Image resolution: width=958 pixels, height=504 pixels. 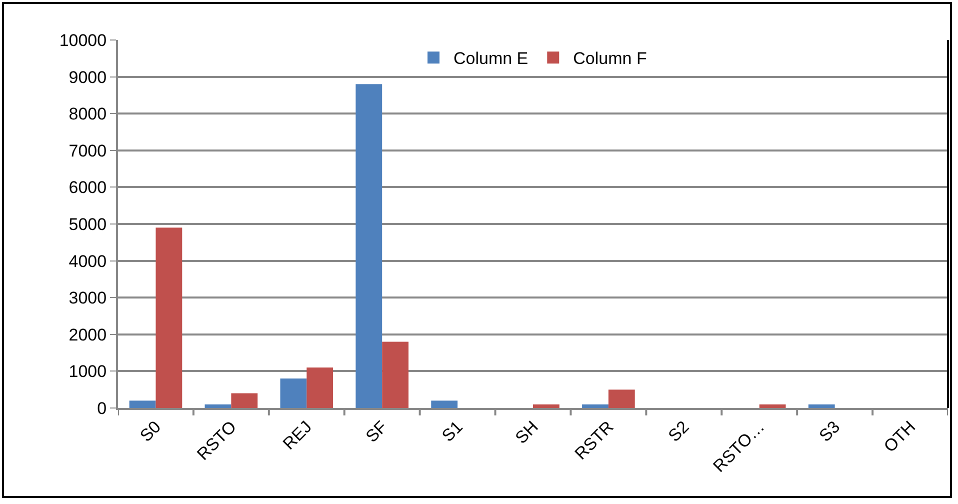 What do you see at coordinates (678, 431) in the screenshot?
I see `x-tick-label: S2` at bounding box center [678, 431].